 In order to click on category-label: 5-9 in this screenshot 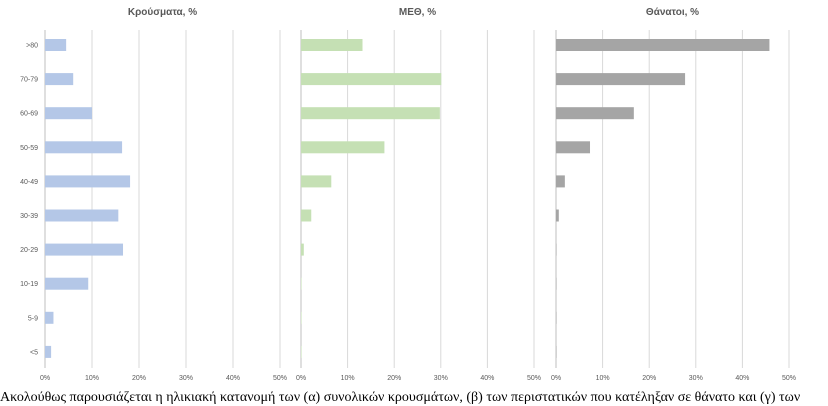, I will do `click(33, 318)`.